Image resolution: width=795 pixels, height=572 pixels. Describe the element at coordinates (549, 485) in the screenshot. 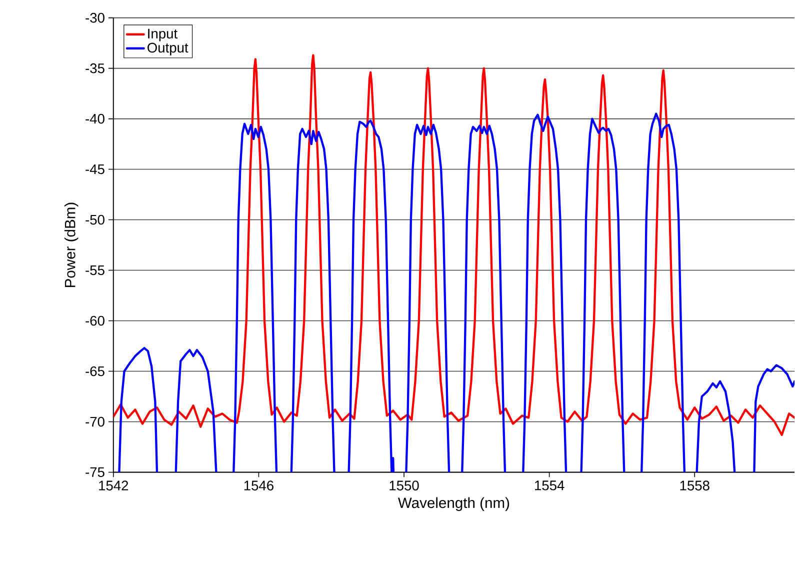

I see `x-tick-label: 1554` at that location.